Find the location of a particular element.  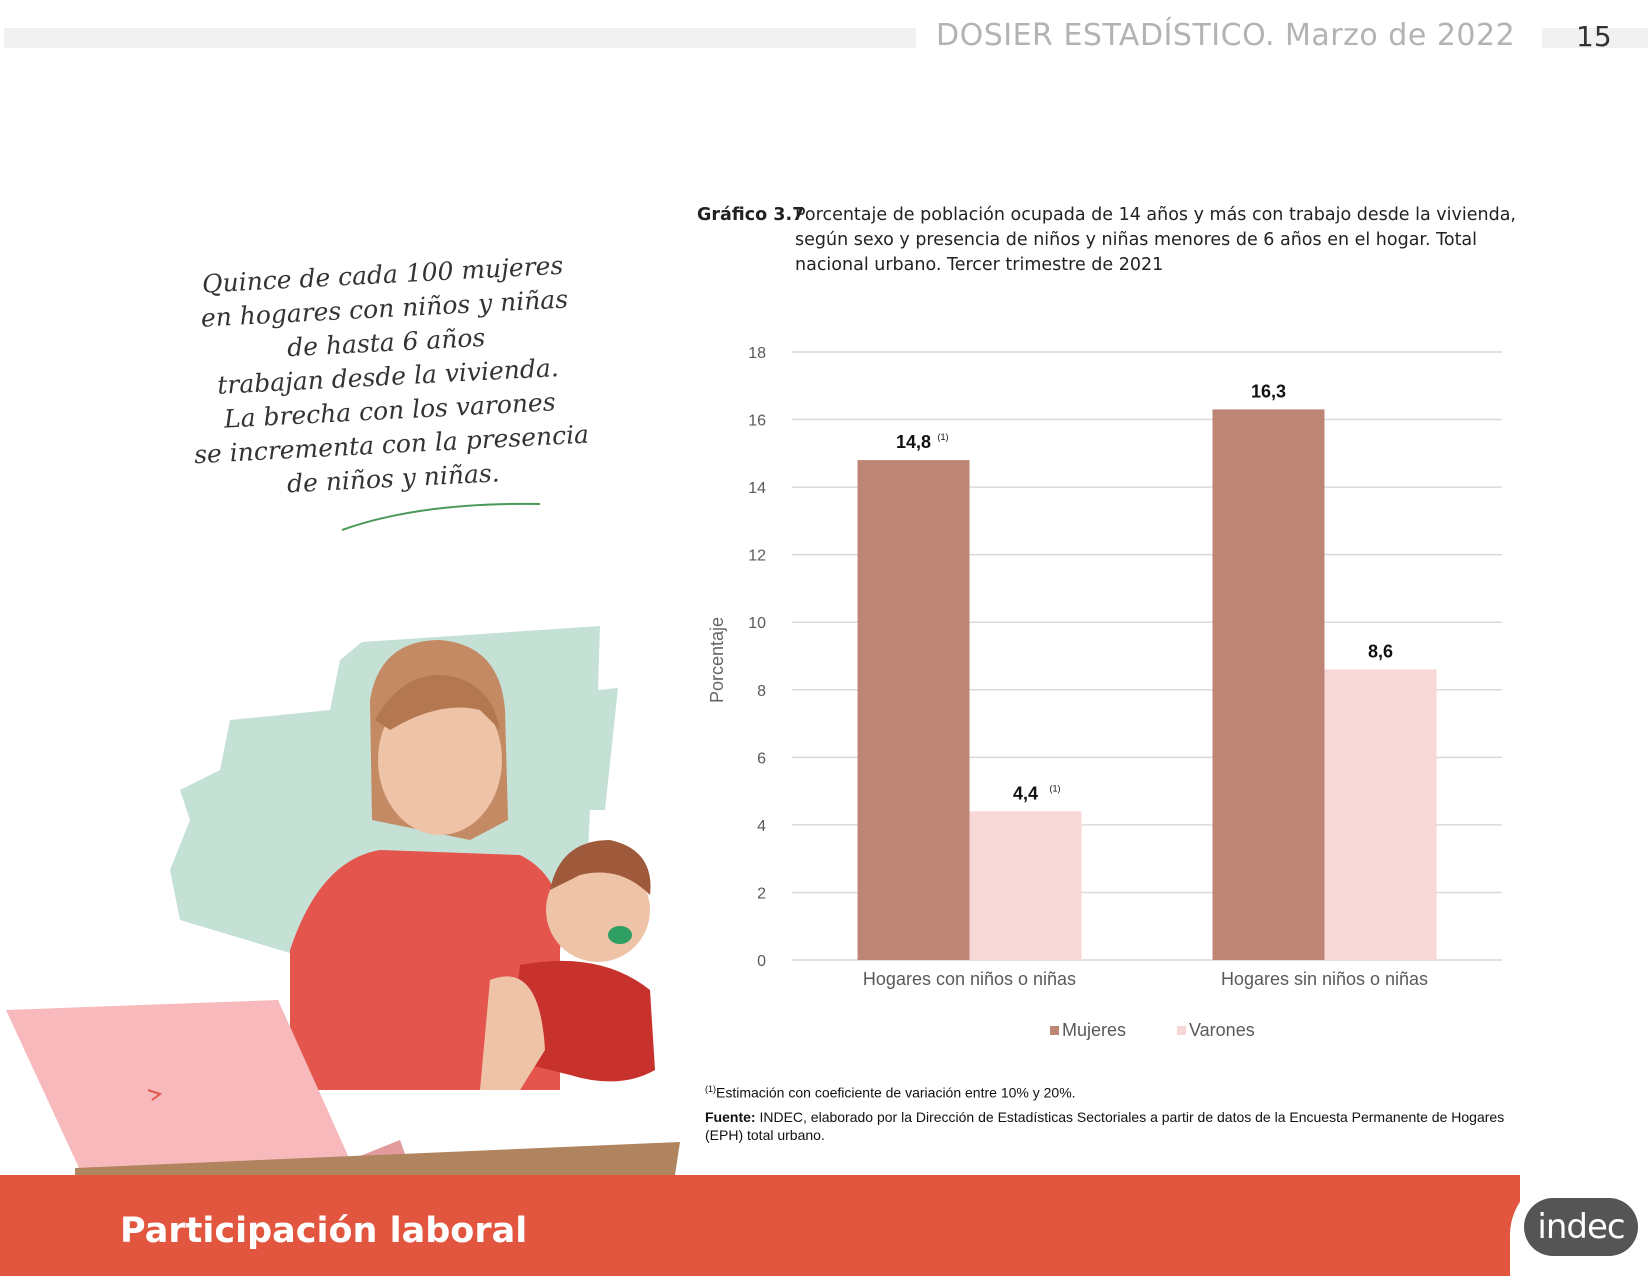

data-label: 14,8 is located at coordinates (913, 442).